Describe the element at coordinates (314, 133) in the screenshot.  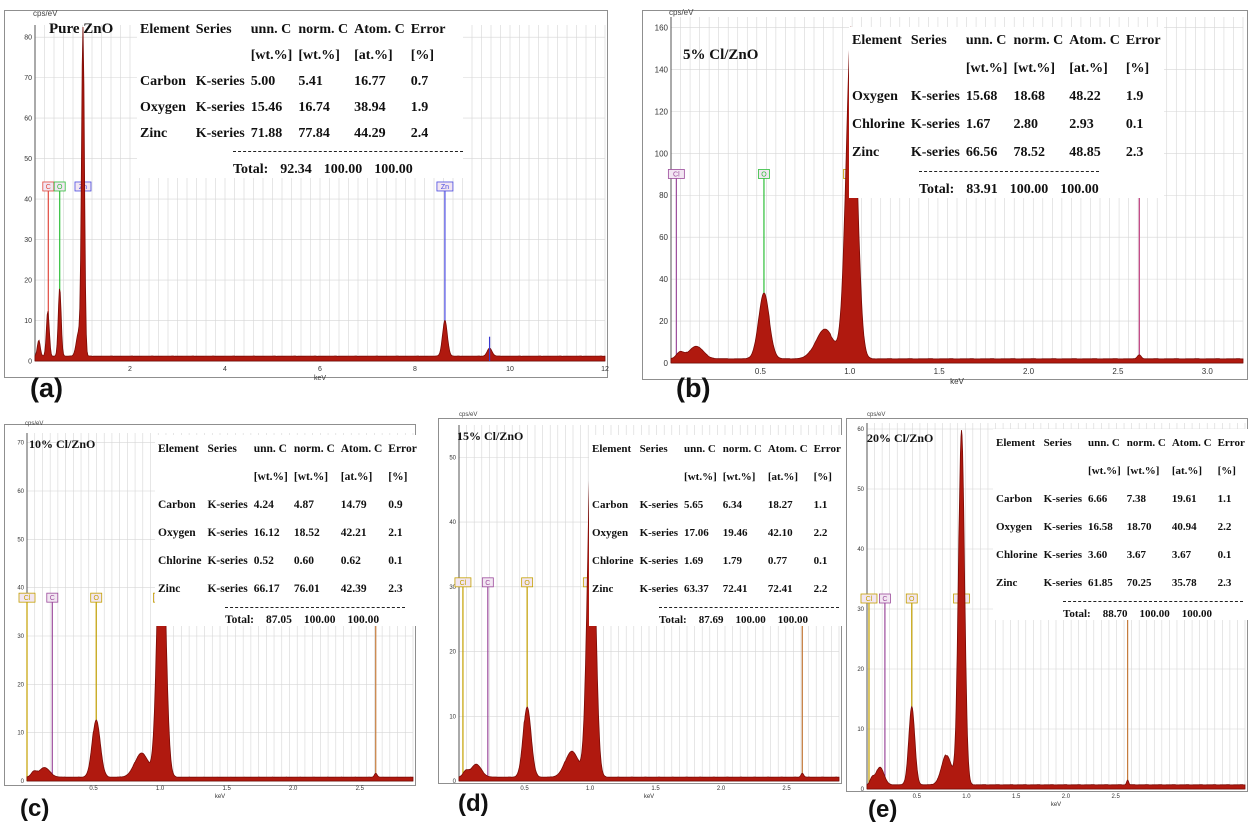
I see `table-cell: 77.84` at that location.